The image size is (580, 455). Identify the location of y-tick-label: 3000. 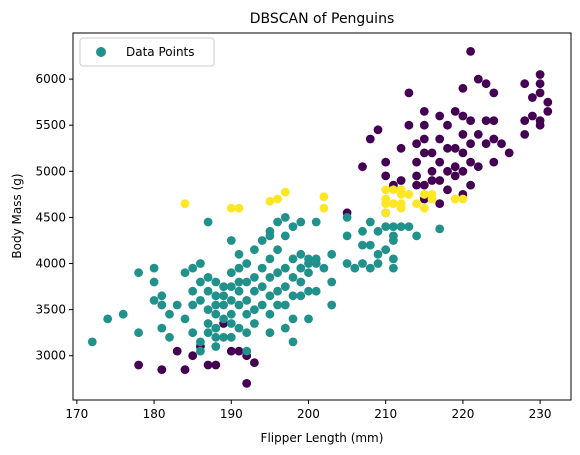
(50, 356).